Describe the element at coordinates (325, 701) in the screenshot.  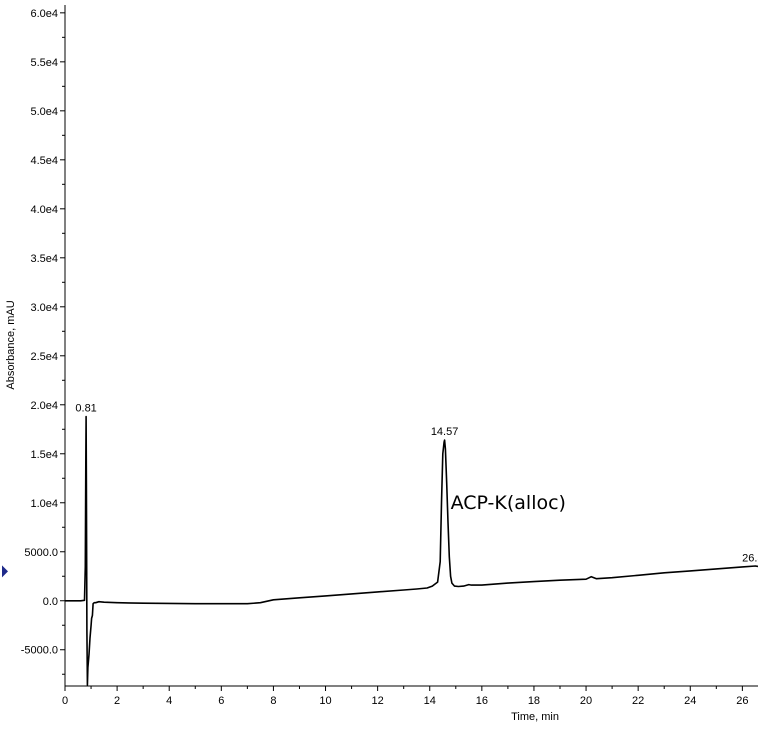
I see `x-tick-label: 10` at that location.